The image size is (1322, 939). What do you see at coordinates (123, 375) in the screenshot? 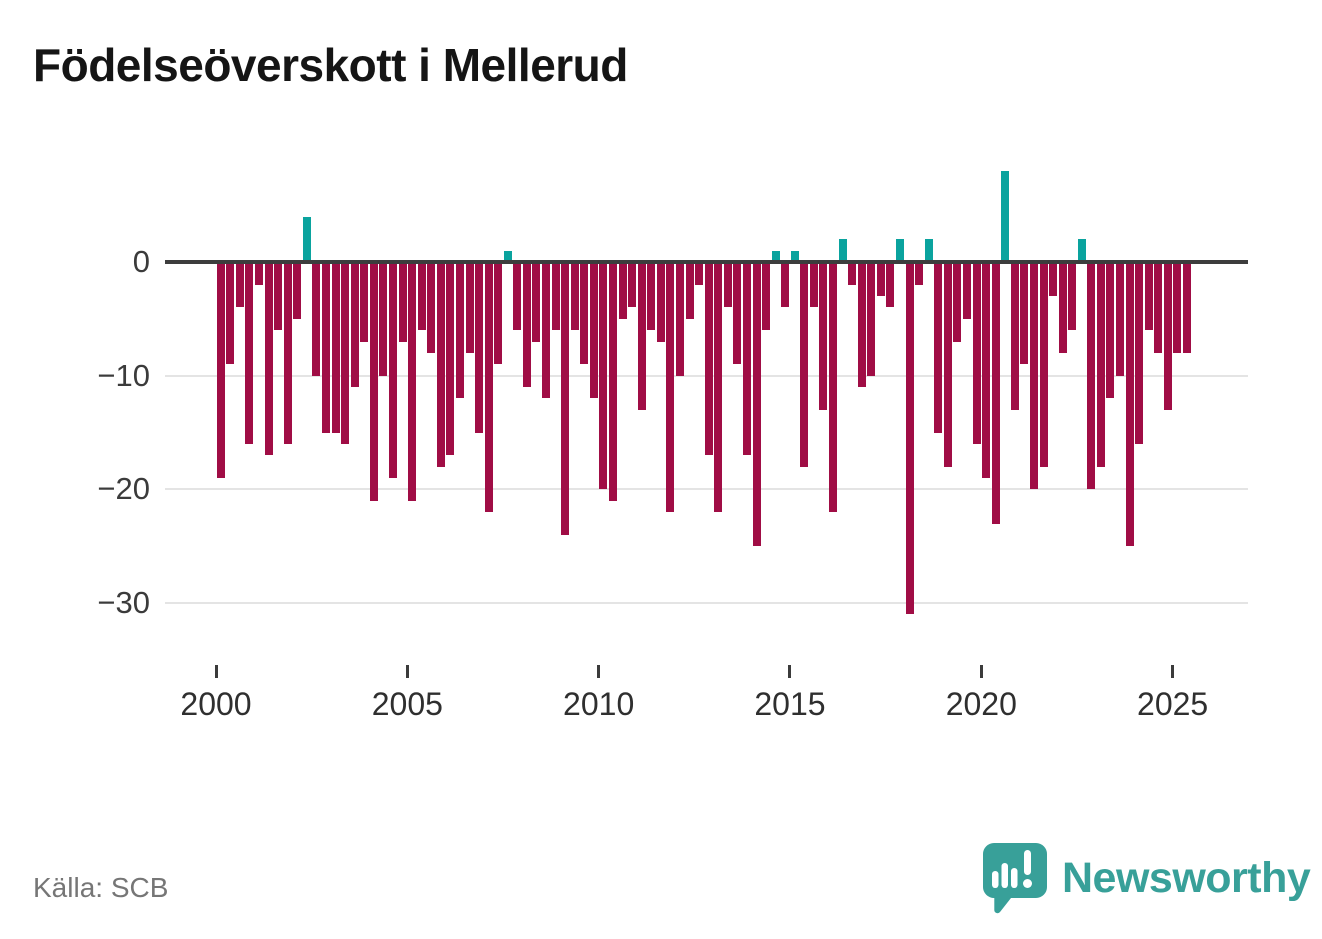
I see `y-axis-label--10: −10` at bounding box center [123, 375].